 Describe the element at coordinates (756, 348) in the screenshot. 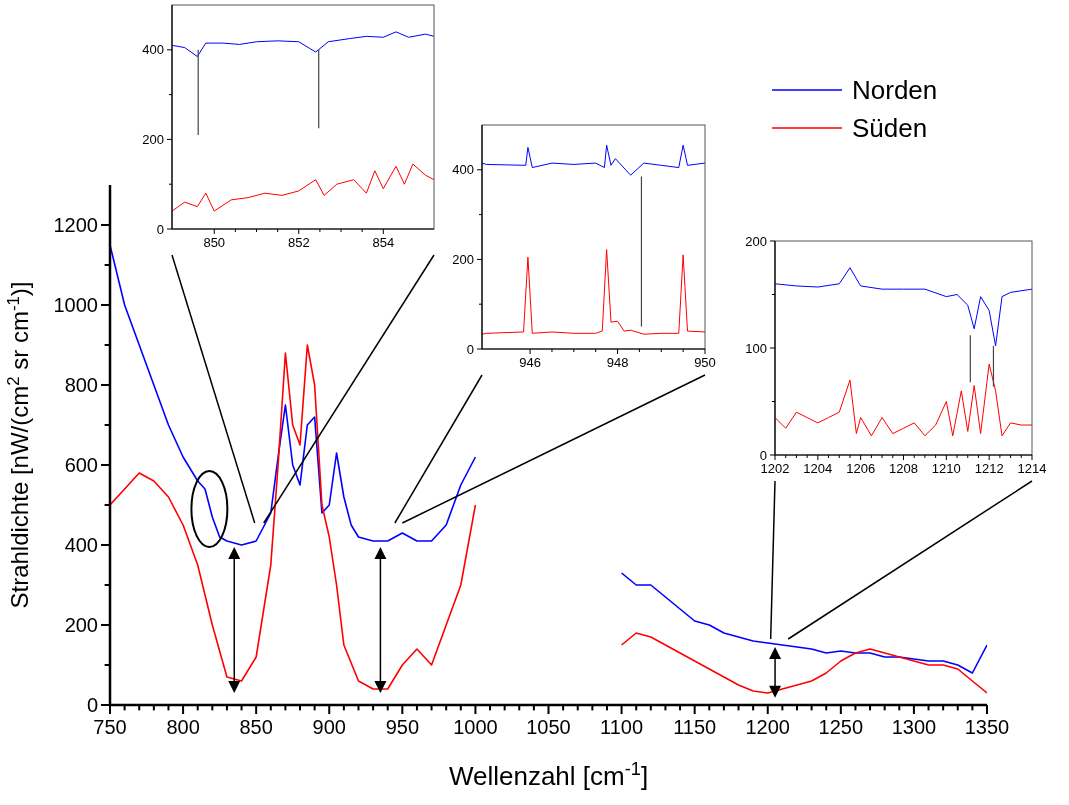

I see `y-tick-label: 100` at that location.